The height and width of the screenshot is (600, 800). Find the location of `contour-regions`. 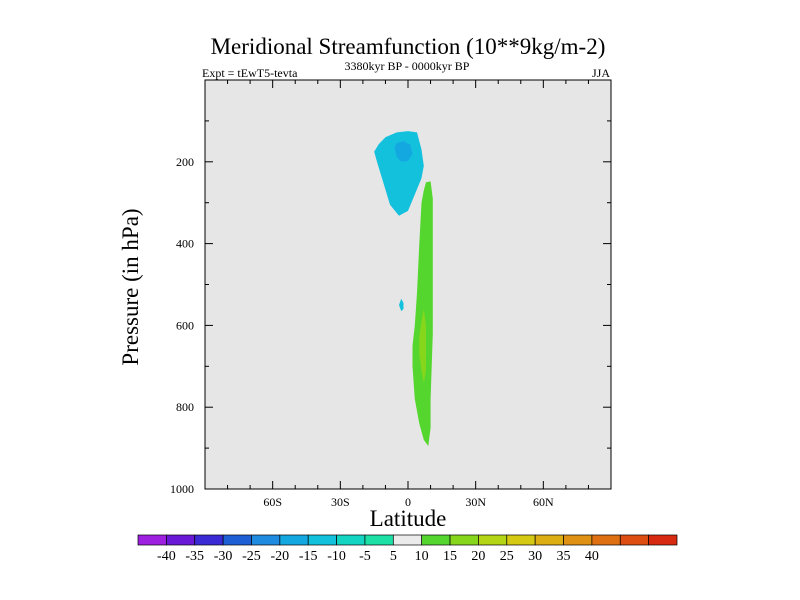

contour-regions is located at coordinates (403, 289).